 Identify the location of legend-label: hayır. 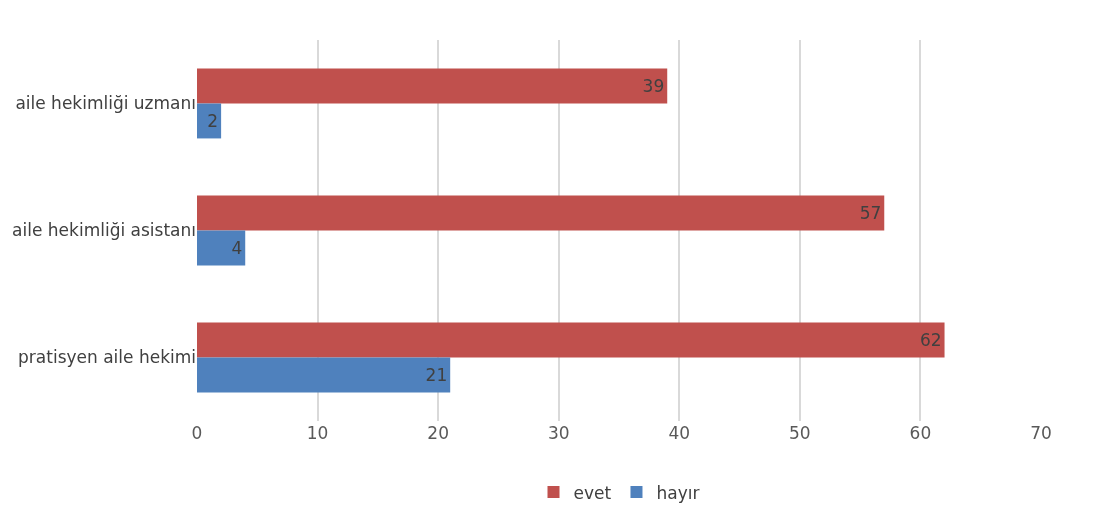
(678, 492).